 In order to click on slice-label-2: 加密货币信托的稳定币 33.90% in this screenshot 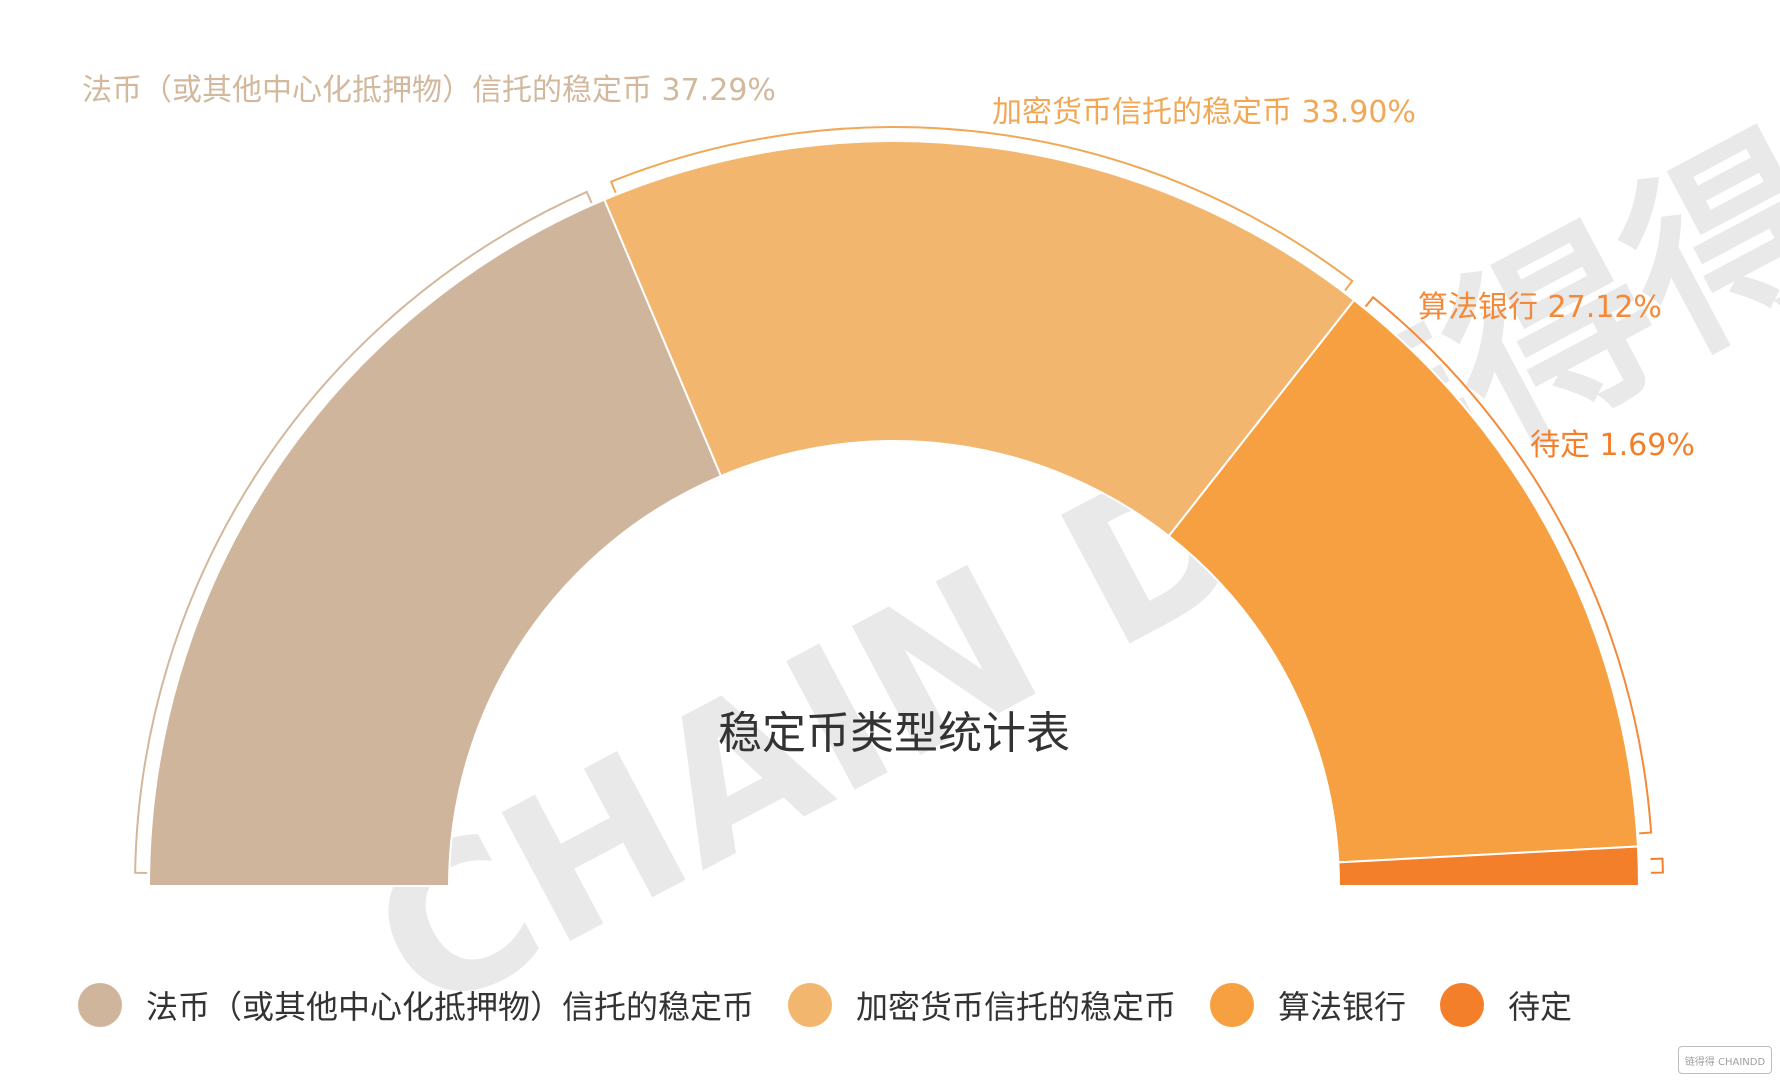, I will do `click(1204, 112)`.